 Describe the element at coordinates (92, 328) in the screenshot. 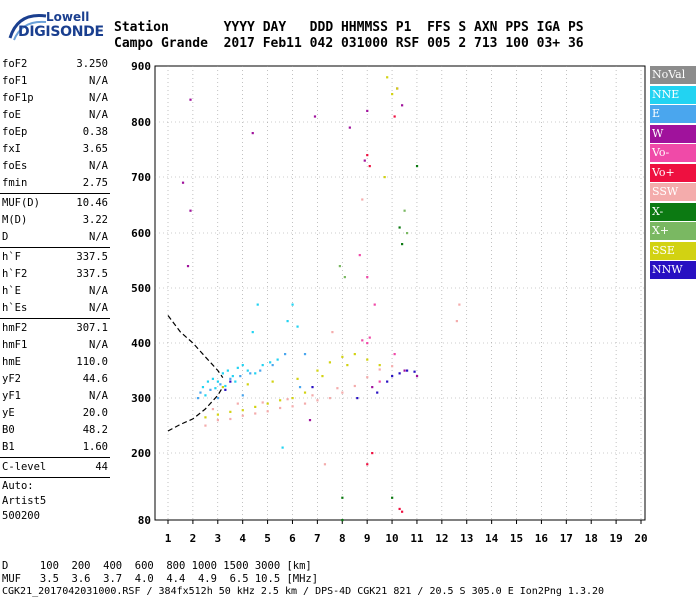

I see `param-value: 307.1` at that location.